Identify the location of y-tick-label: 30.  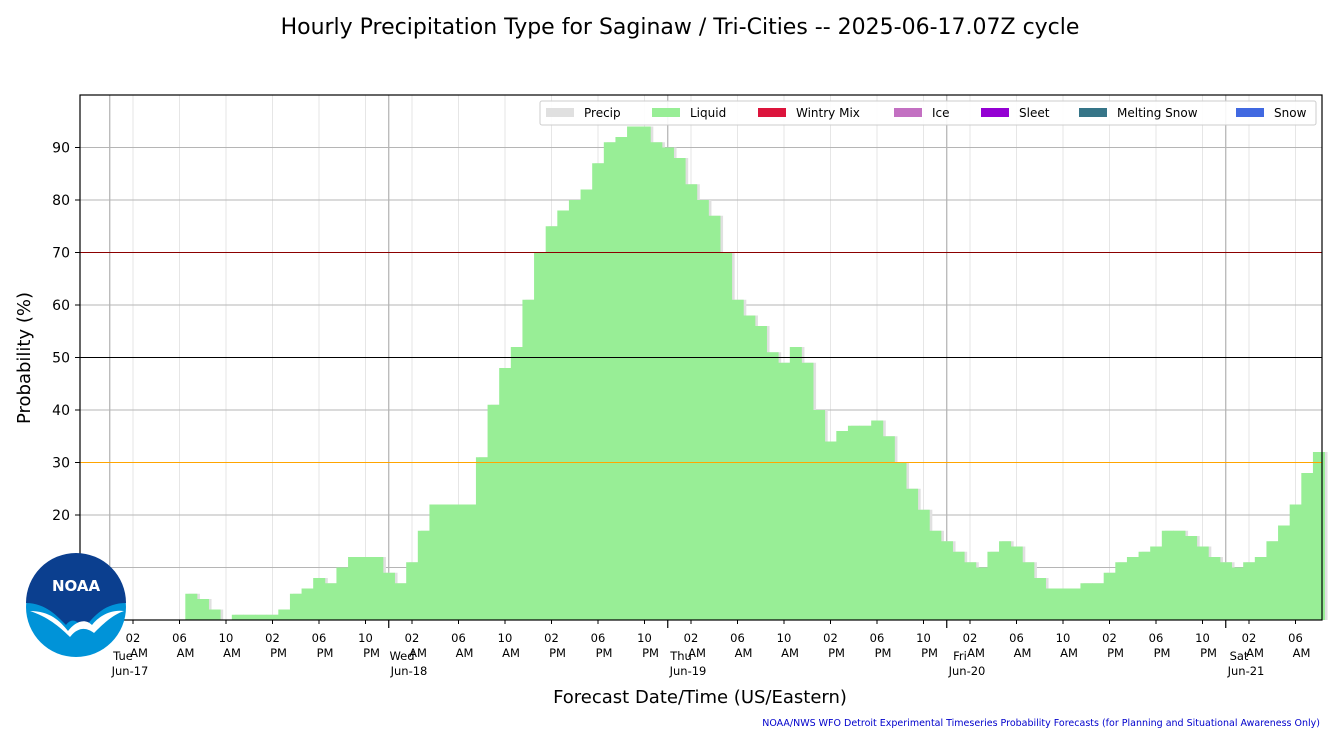
(61, 464).